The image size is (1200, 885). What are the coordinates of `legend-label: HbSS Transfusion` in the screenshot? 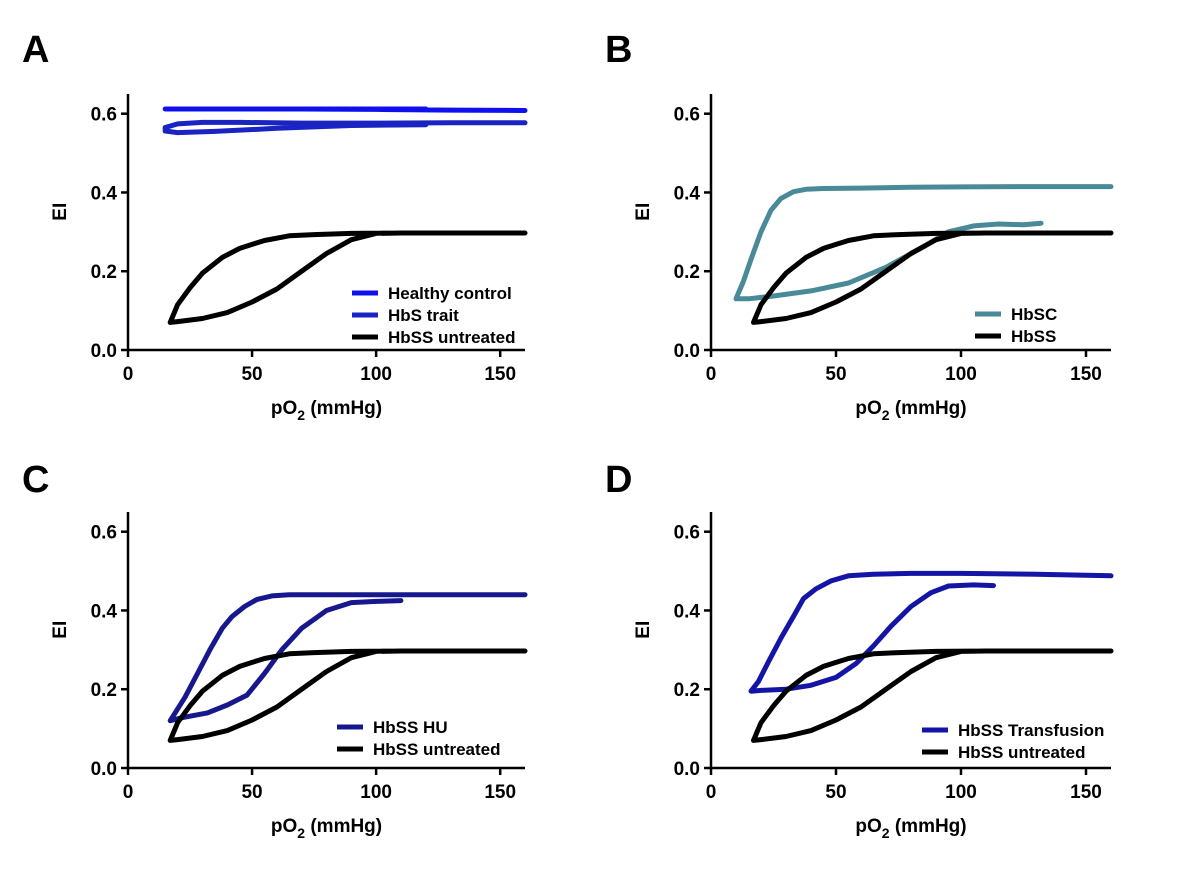 It's located at (1031, 730).